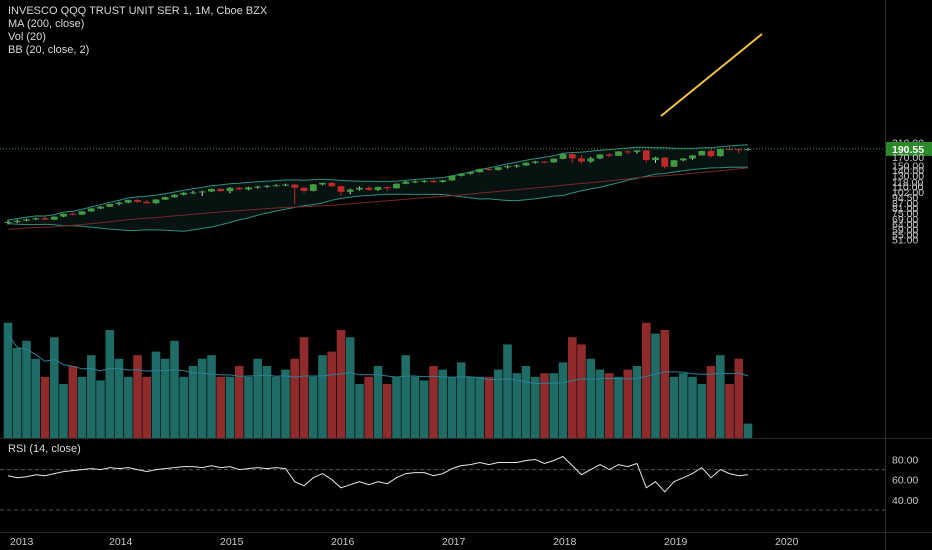  I want to click on price-tick-label: 140.00, so click(908, 171).